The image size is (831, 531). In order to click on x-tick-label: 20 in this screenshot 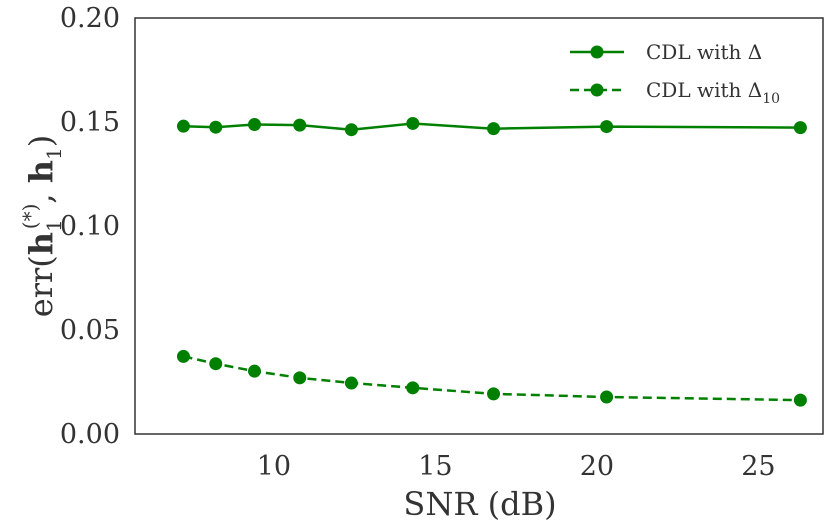, I will do `click(597, 466)`.